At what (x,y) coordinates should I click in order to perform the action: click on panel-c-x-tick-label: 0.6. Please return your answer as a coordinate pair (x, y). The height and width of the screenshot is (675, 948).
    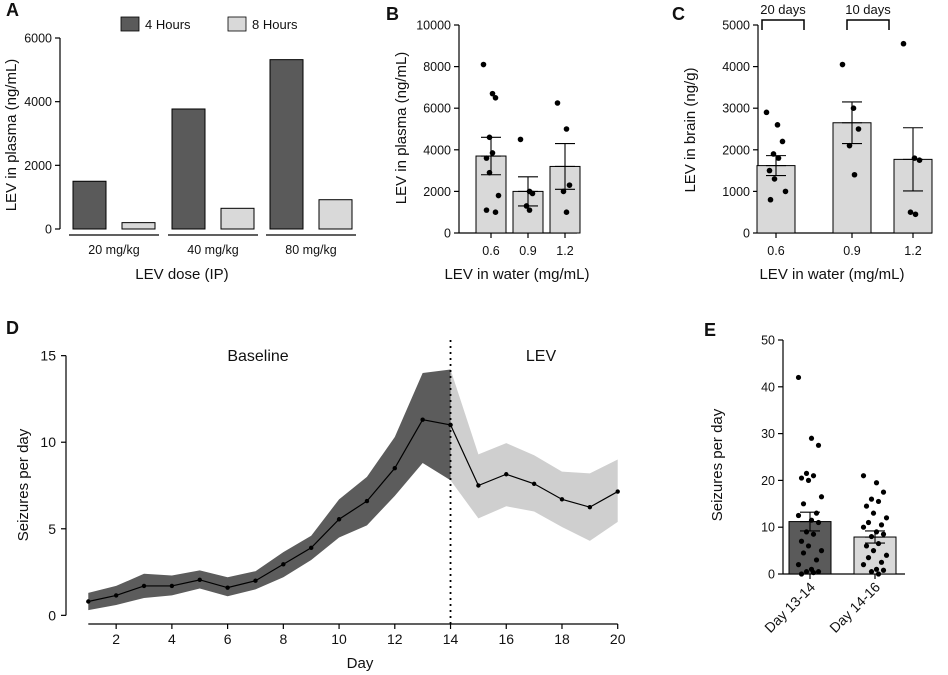
    Looking at the image, I should click on (775, 251).